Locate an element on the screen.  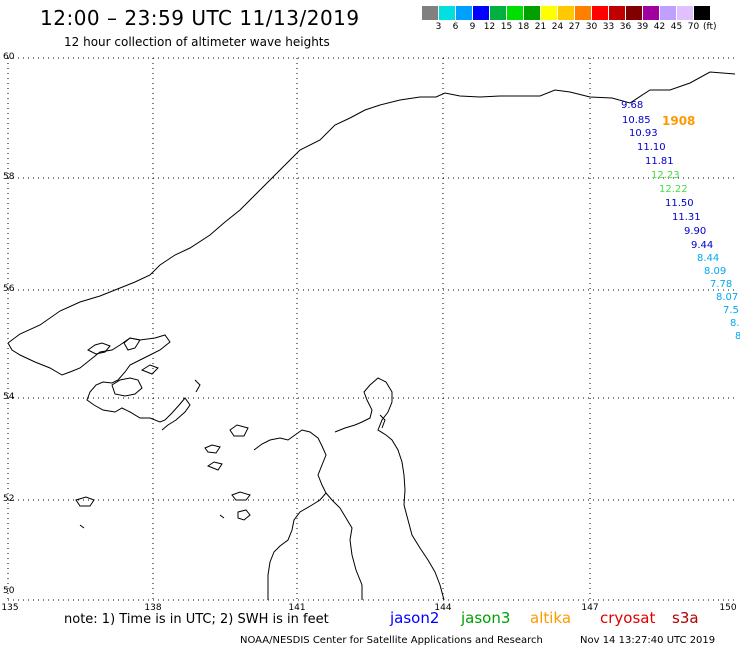
lon-label: 141 is located at coordinates (297, 608).